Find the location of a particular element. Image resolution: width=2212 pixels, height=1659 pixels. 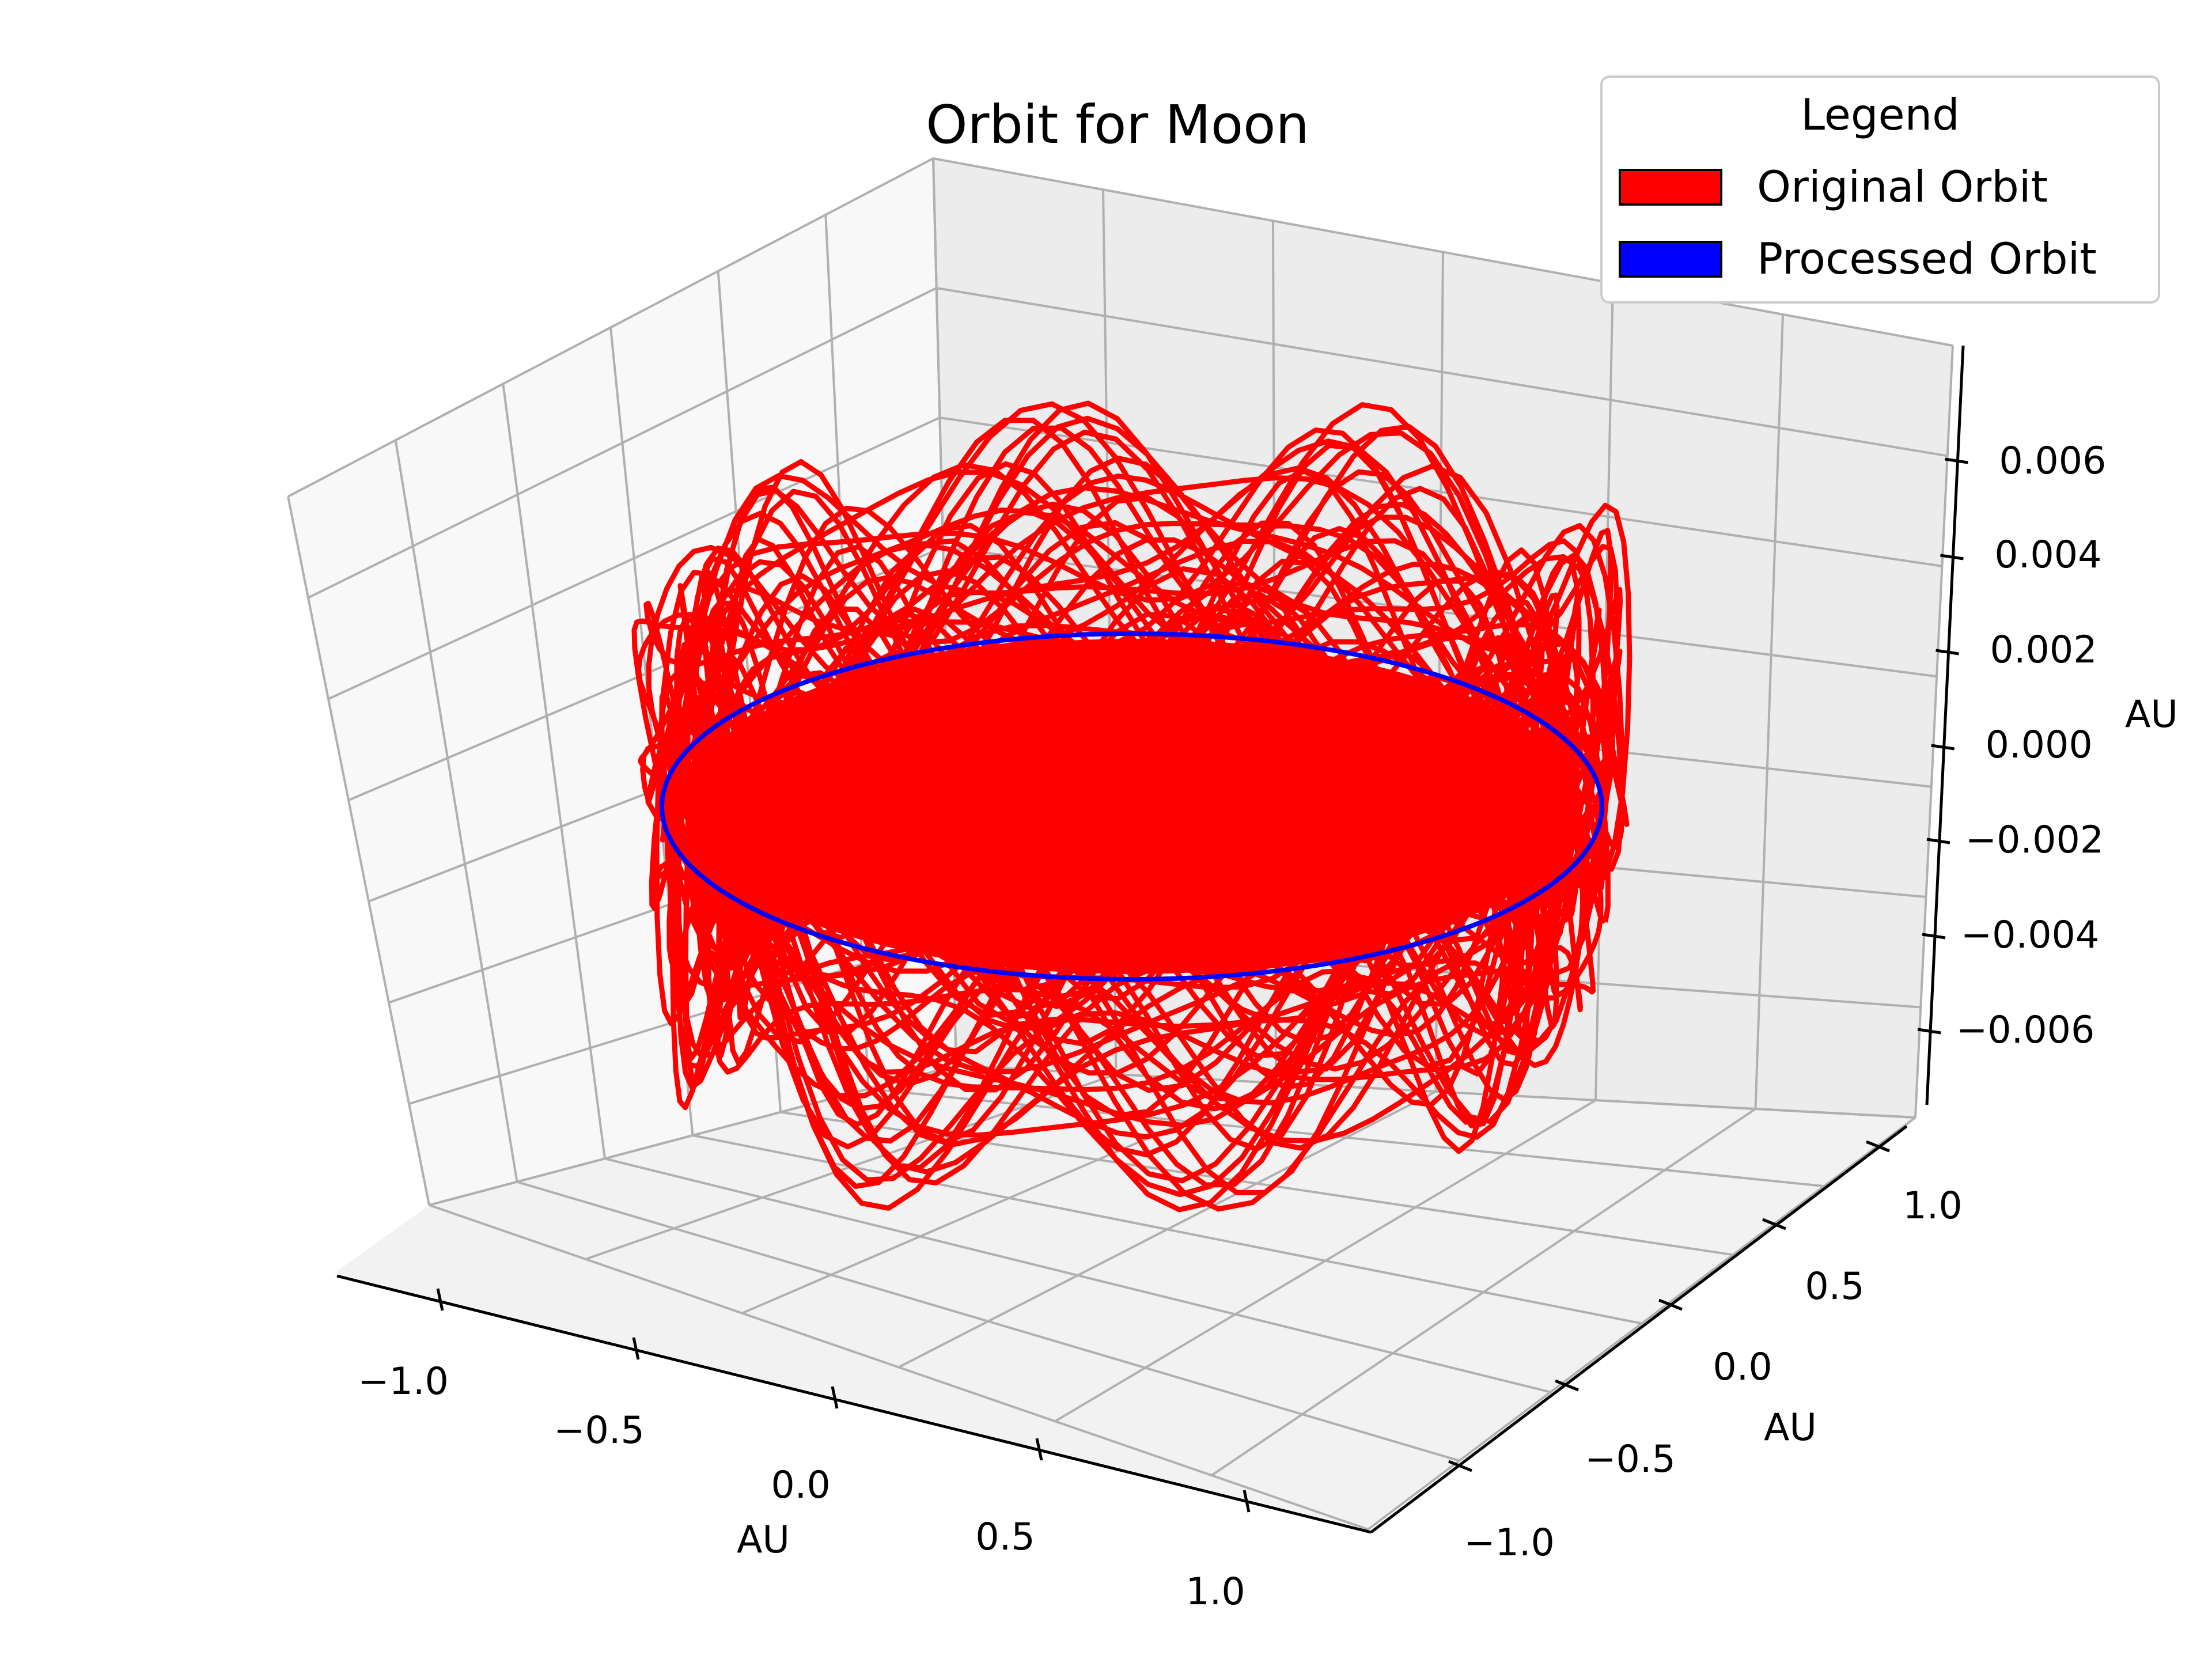

legend: Legend Original Orbit Processed Orbit is located at coordinates (1880, 189).